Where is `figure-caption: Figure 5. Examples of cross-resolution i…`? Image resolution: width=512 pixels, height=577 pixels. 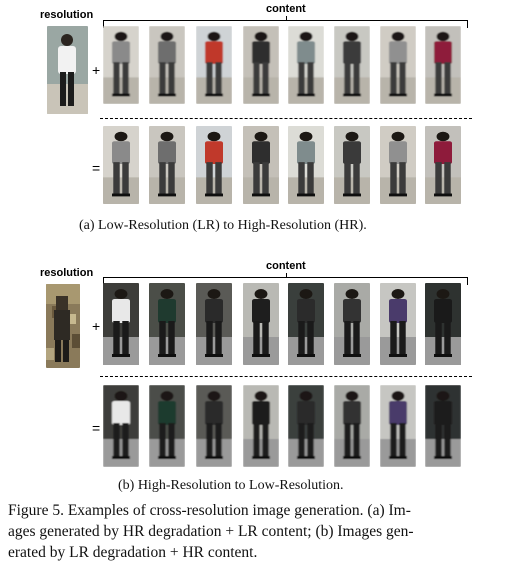 figure-caption: Figure 5. Examples of cross-resolution i… is located at coordinates (258, 531).